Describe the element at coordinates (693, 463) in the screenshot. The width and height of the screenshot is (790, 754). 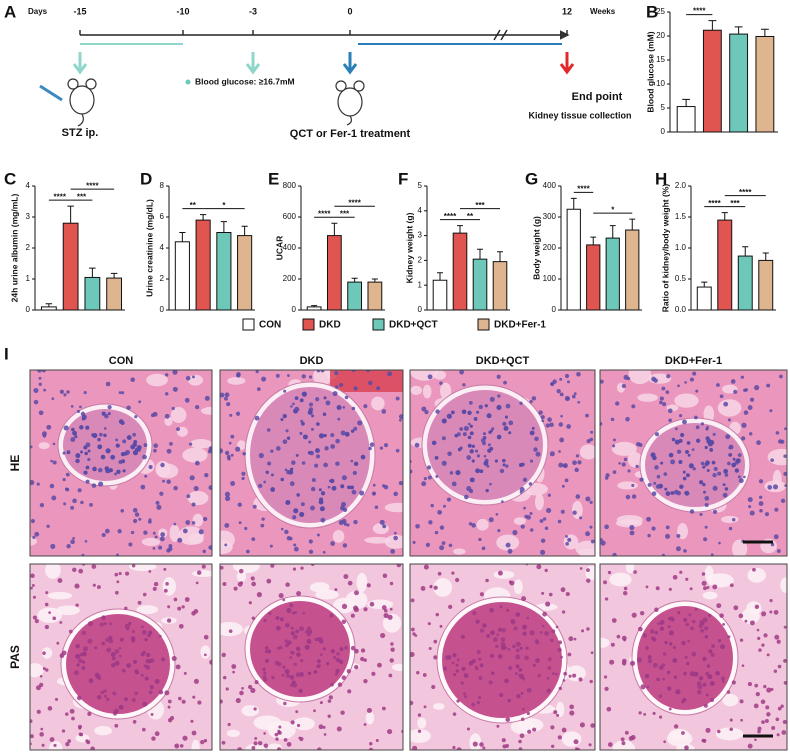
I see `micrograph` at that location.